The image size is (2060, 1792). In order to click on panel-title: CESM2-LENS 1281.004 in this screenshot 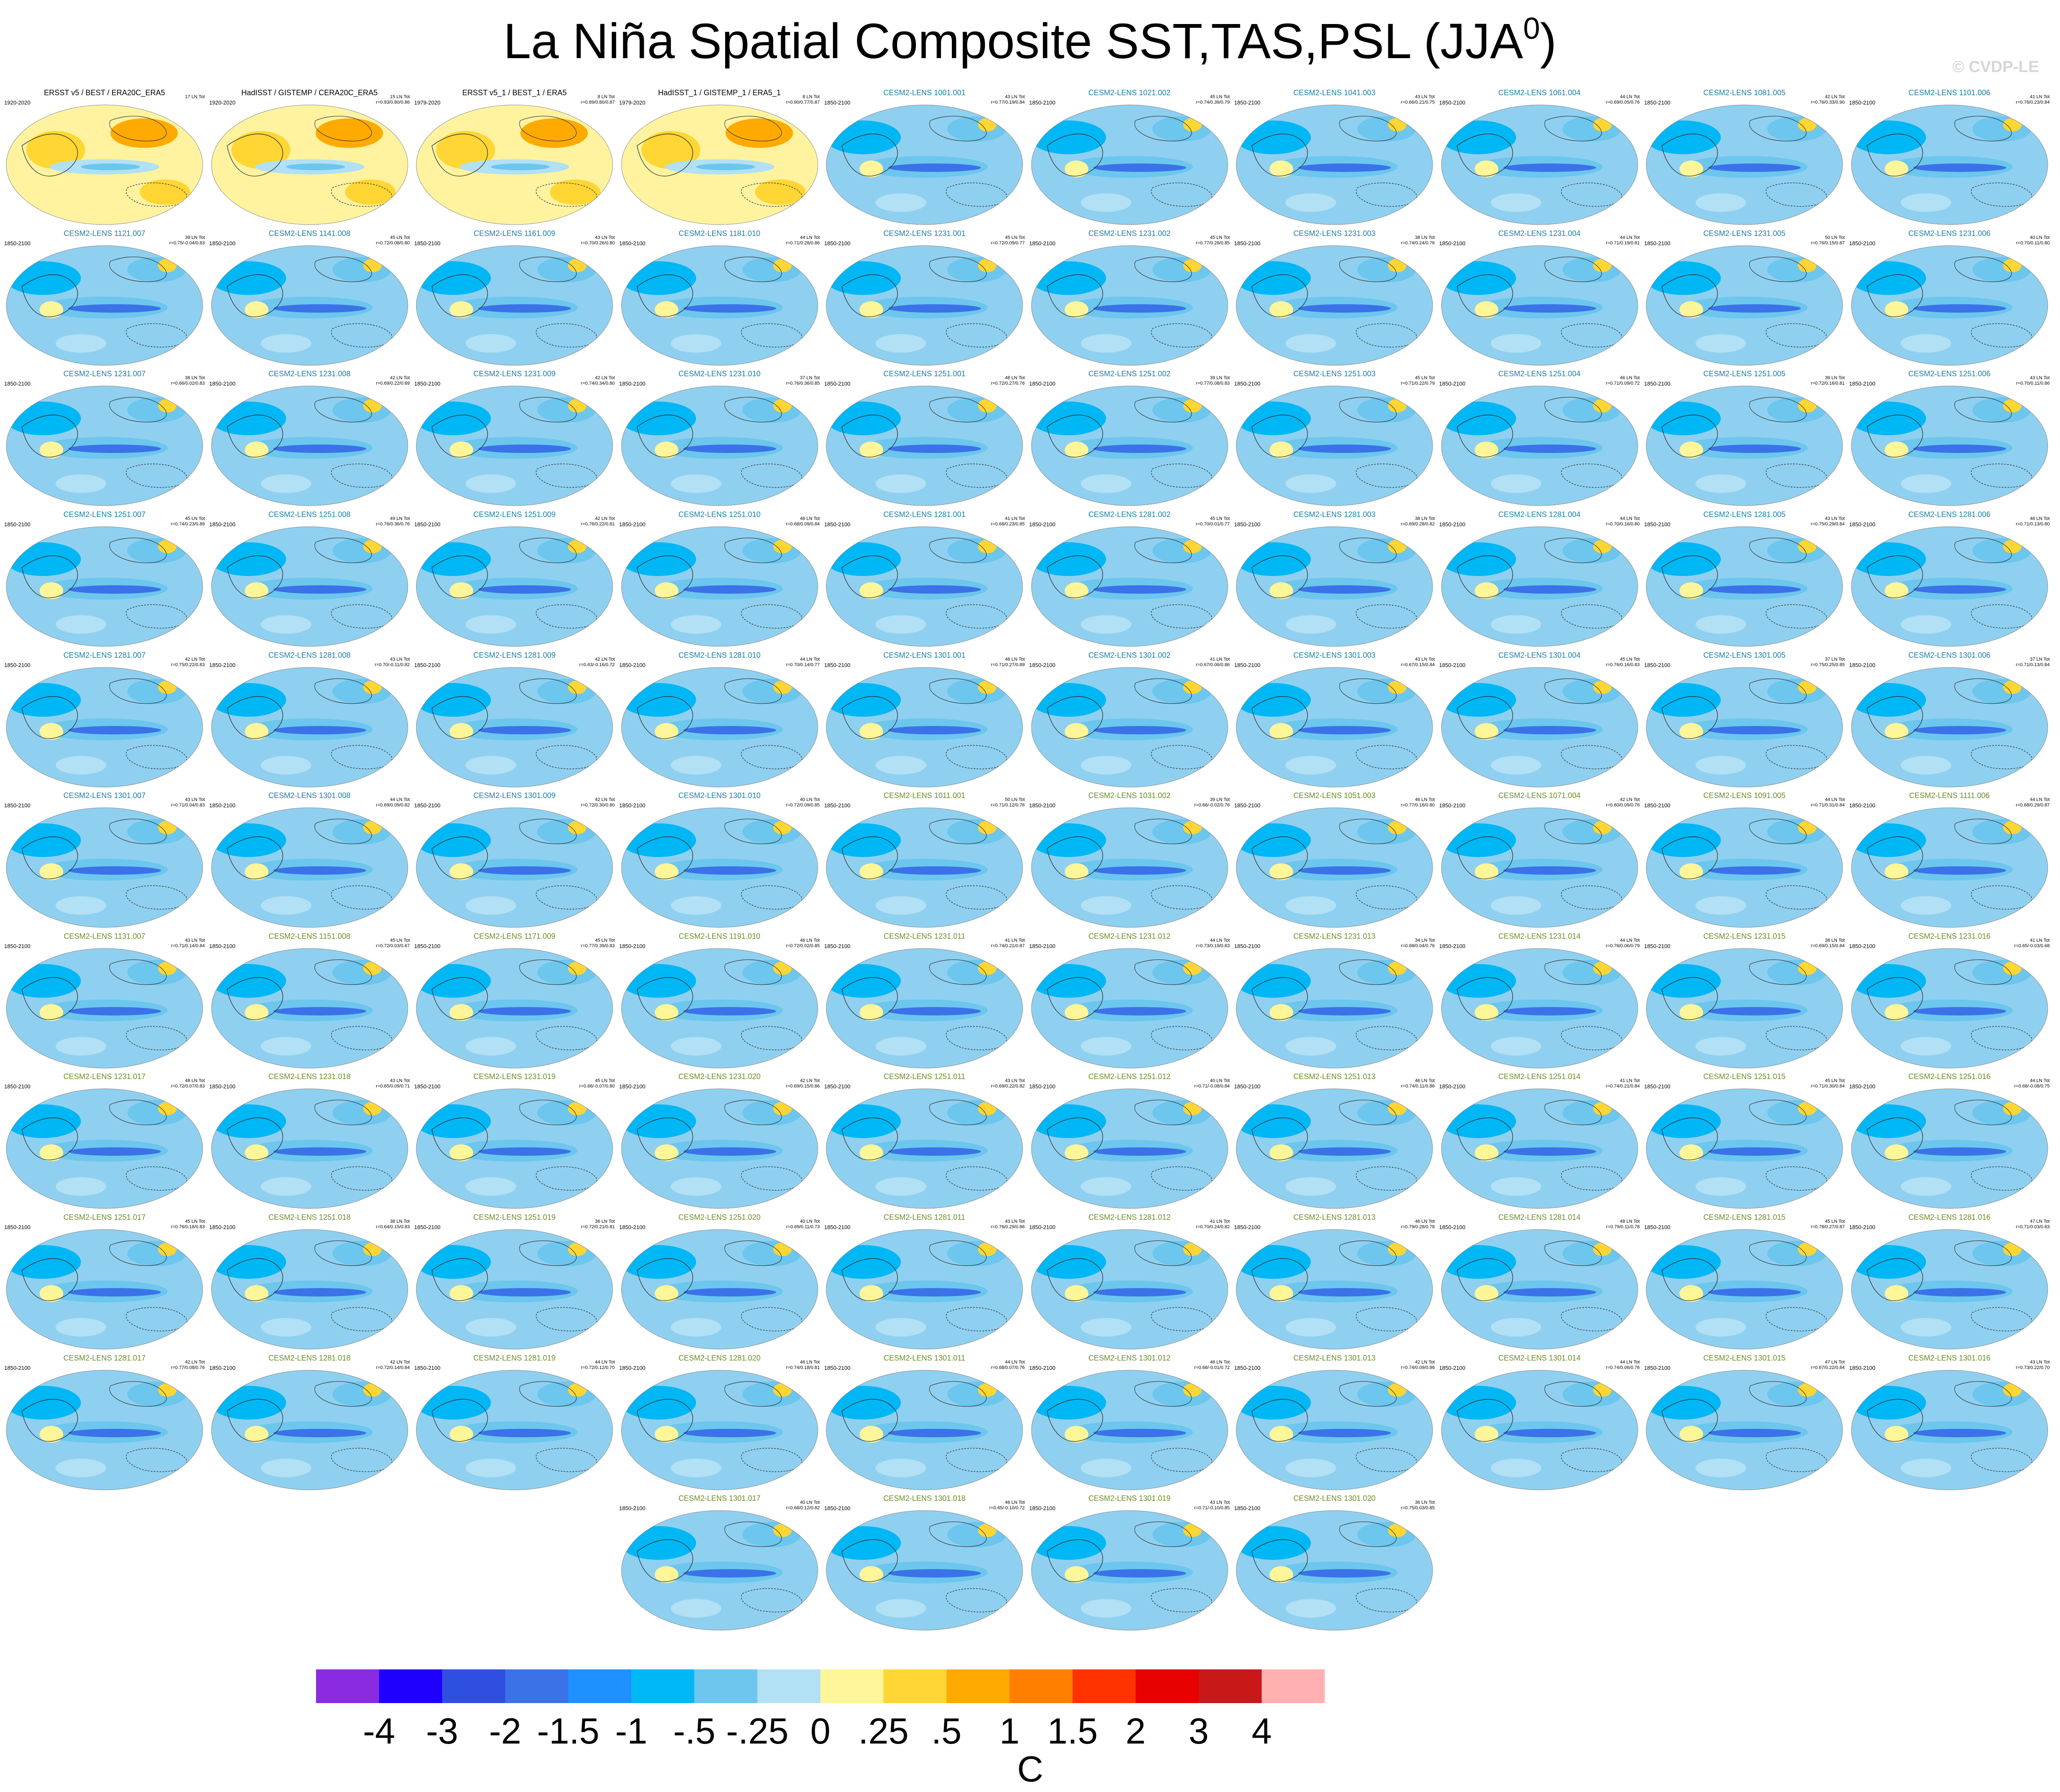, I will do `click(1539, 514)`.